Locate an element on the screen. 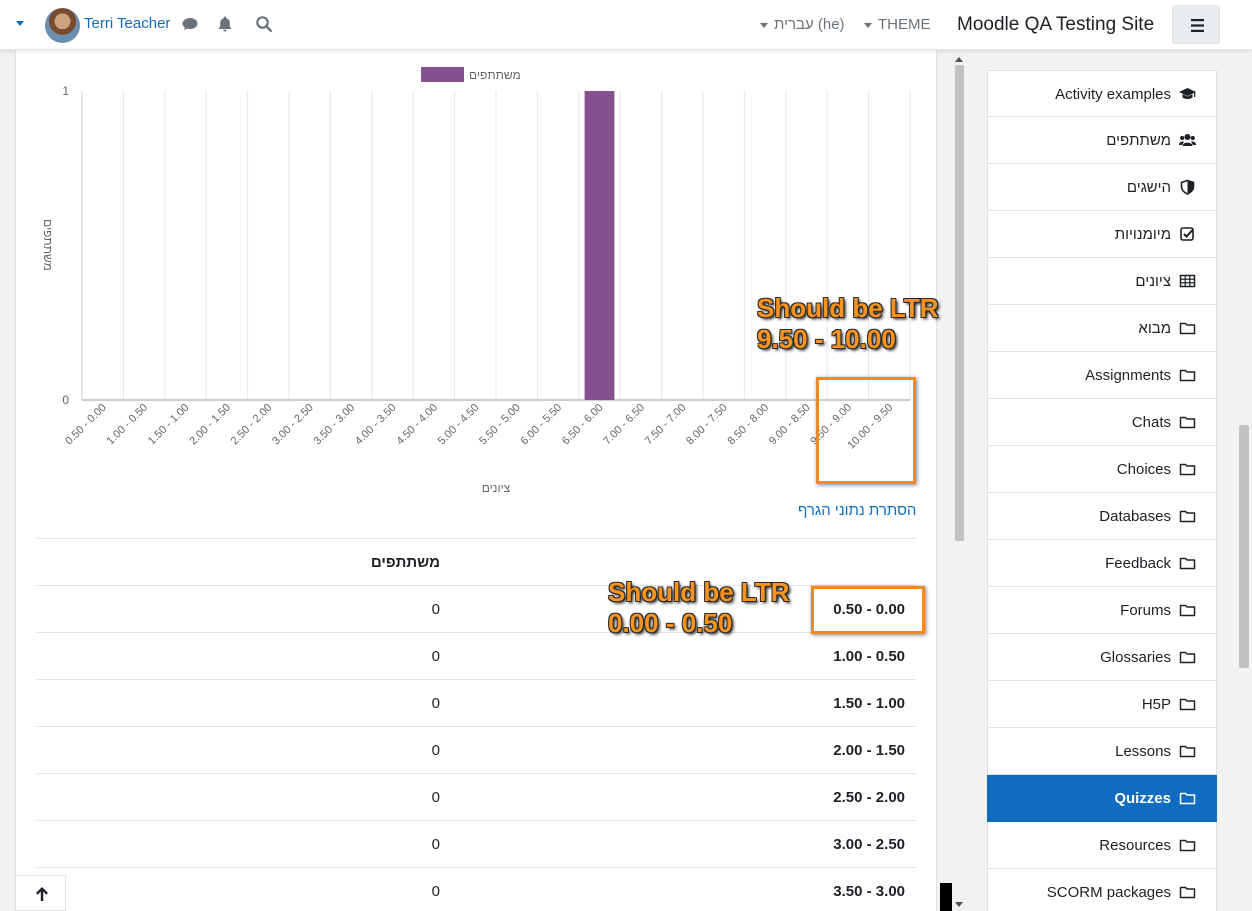  course-index-item-label: מיומנויות is located at coordinates (1142, 234).